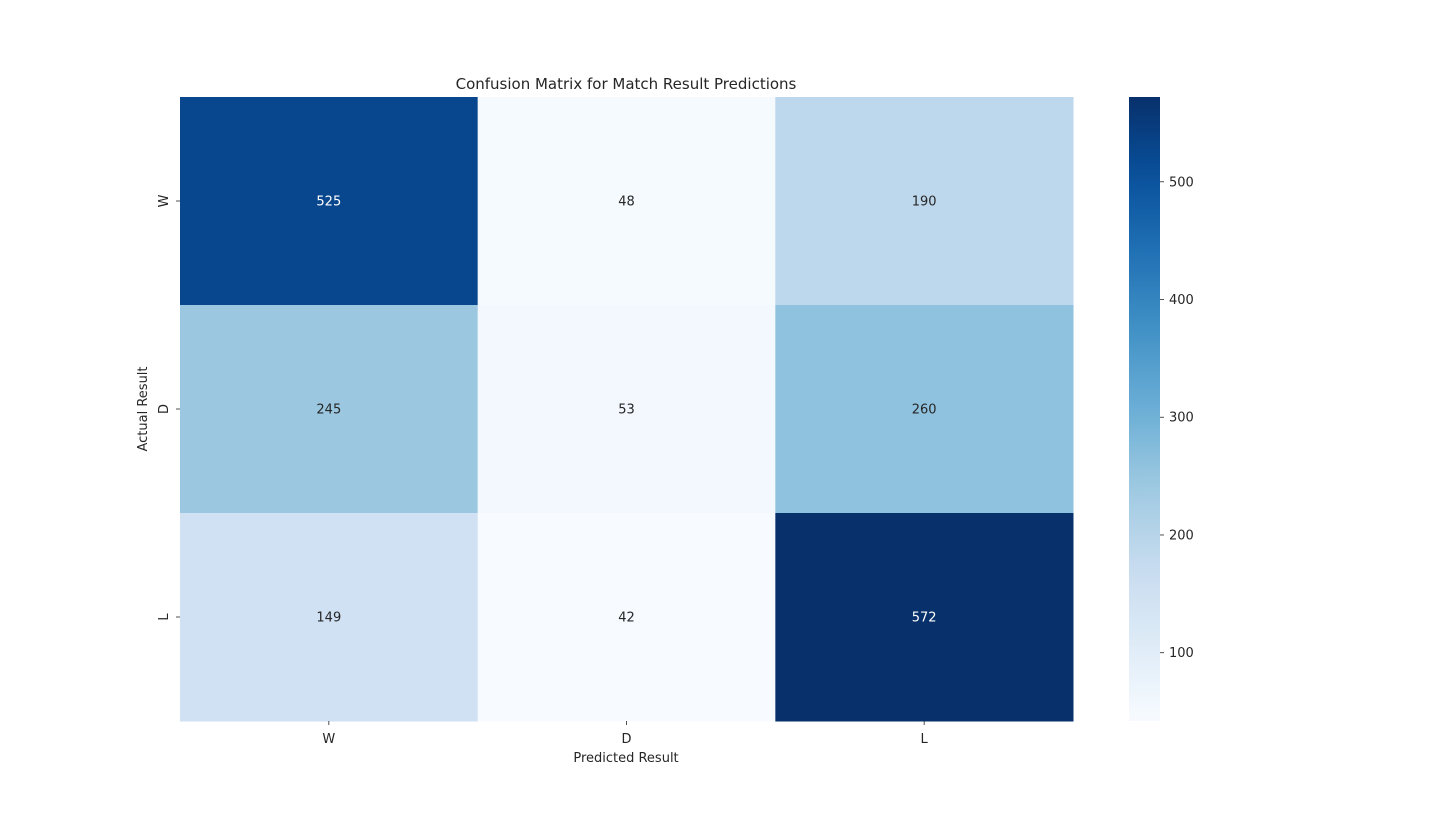 The width and height of the screenshot is (1440, 815). I want to click on cell-value-label: 190, so click(924, 202).